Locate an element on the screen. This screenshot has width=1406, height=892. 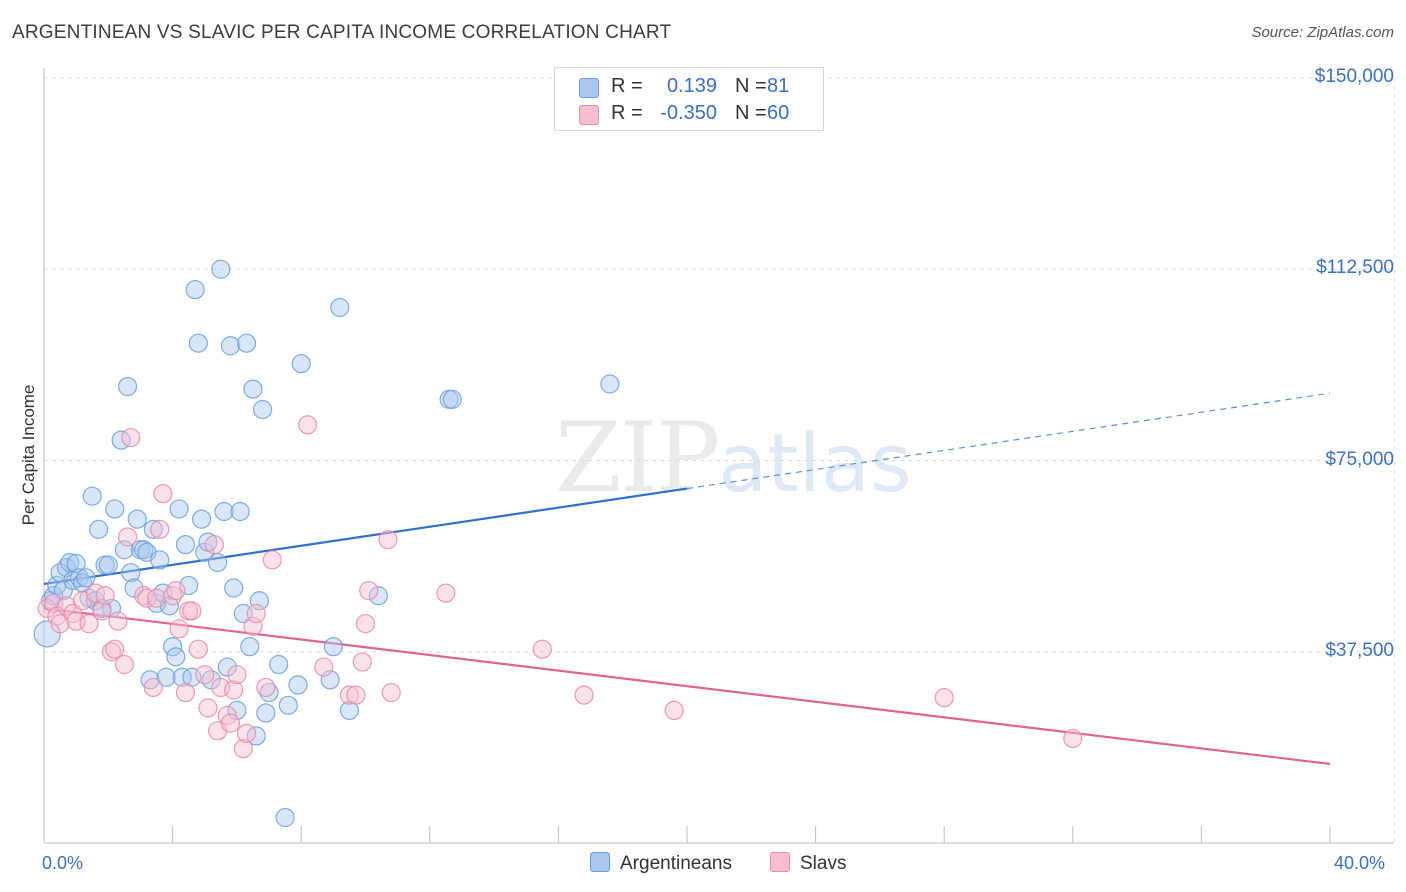
y-axis-label: Per Capita Income is located at coordinates (28, 455).